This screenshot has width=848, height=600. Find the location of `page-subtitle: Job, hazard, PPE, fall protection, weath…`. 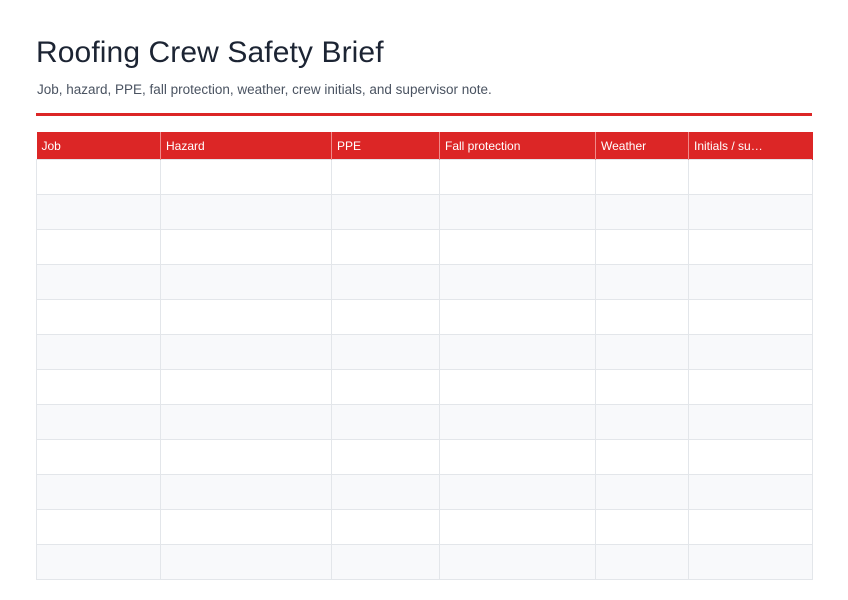

page-subtitle: Job, hazard, PPE, fall protection, weath… is located at coordinates (264, 89).